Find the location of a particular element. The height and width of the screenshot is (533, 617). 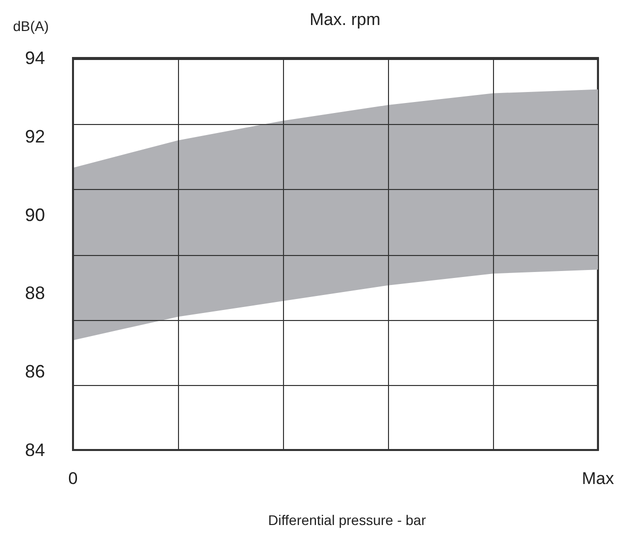

y-axis-title: dB(A) is located at coordinates (31, 26).